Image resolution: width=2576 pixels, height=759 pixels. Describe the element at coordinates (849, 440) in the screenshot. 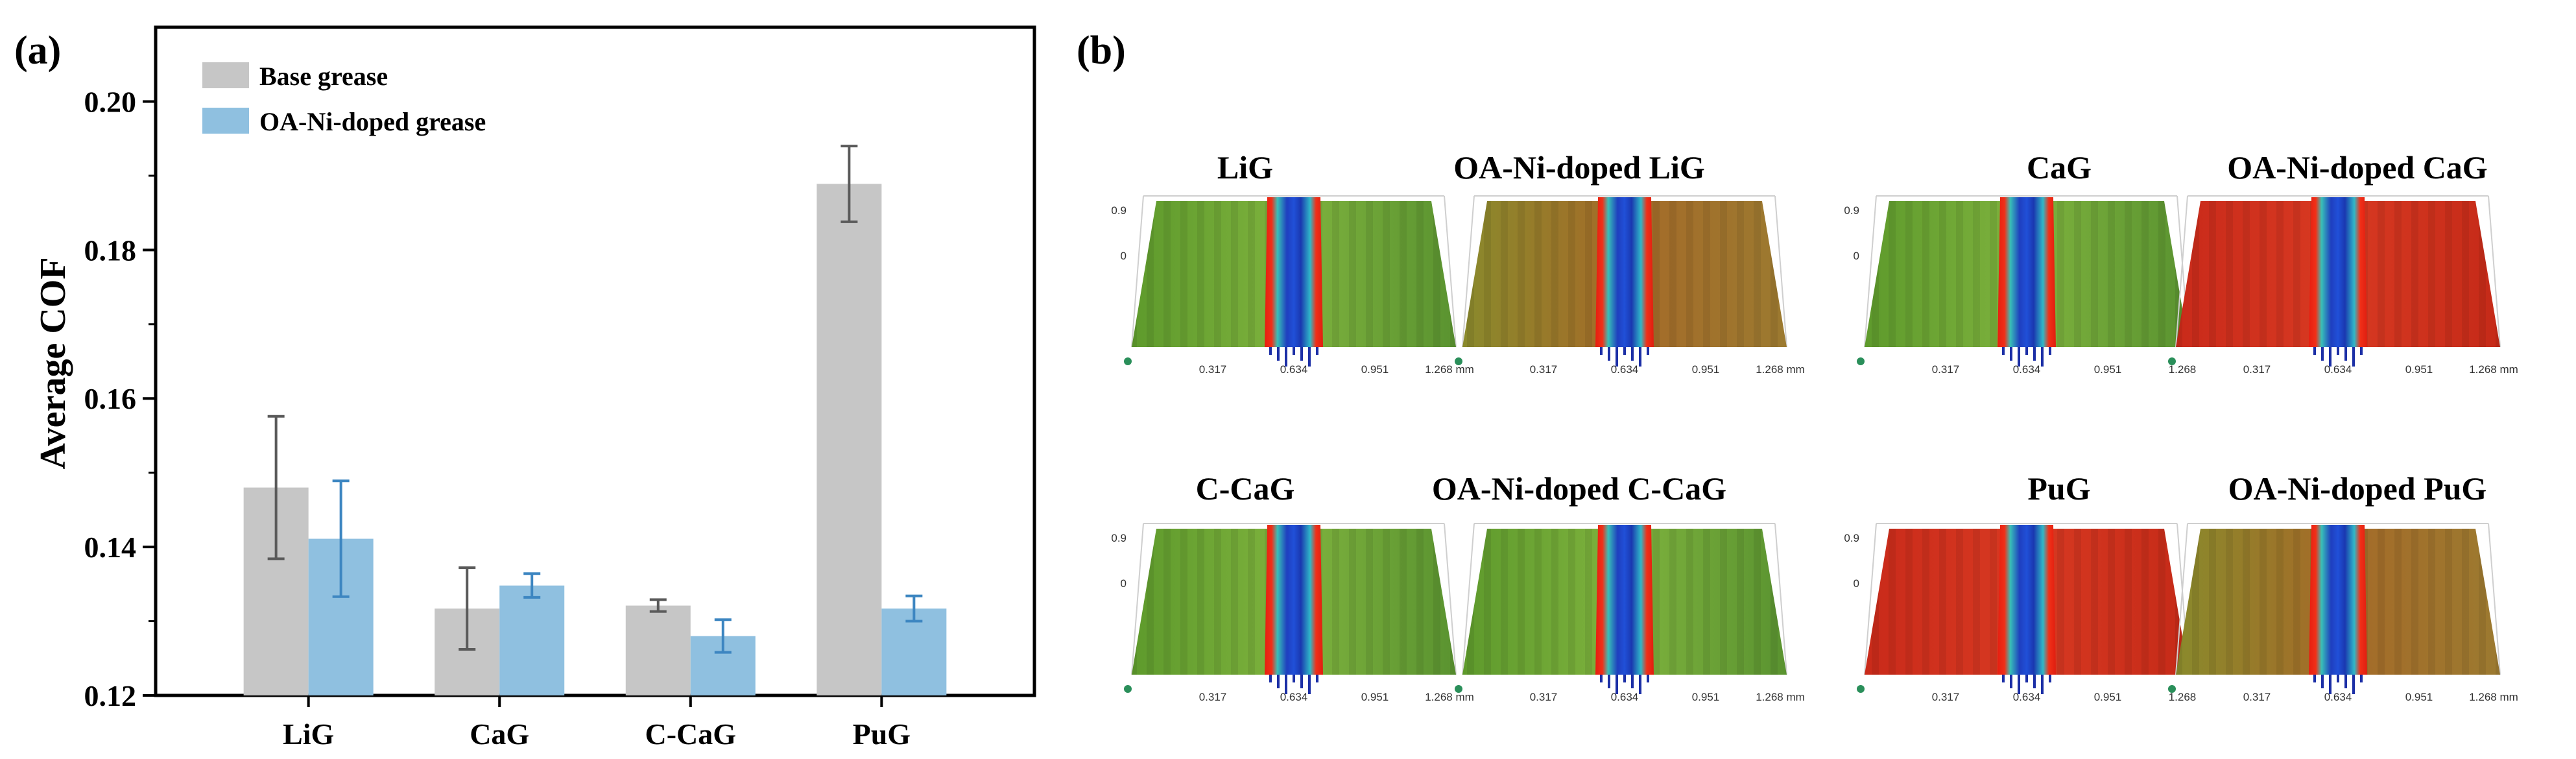

I see `bar-base-pug` at that location.